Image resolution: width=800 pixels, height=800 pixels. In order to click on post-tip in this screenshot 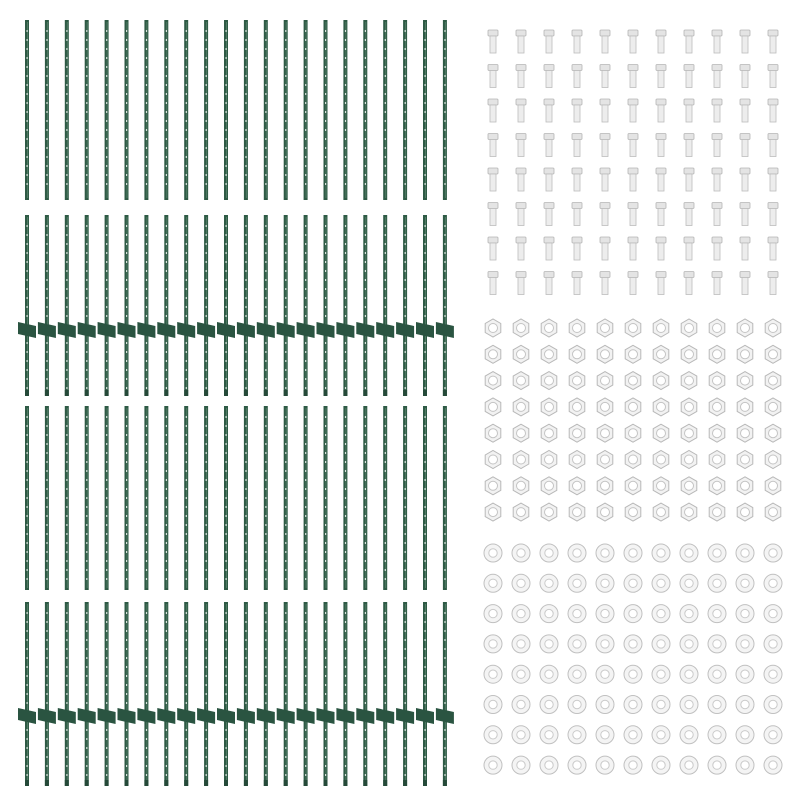, I will do `click(325, 393)`.